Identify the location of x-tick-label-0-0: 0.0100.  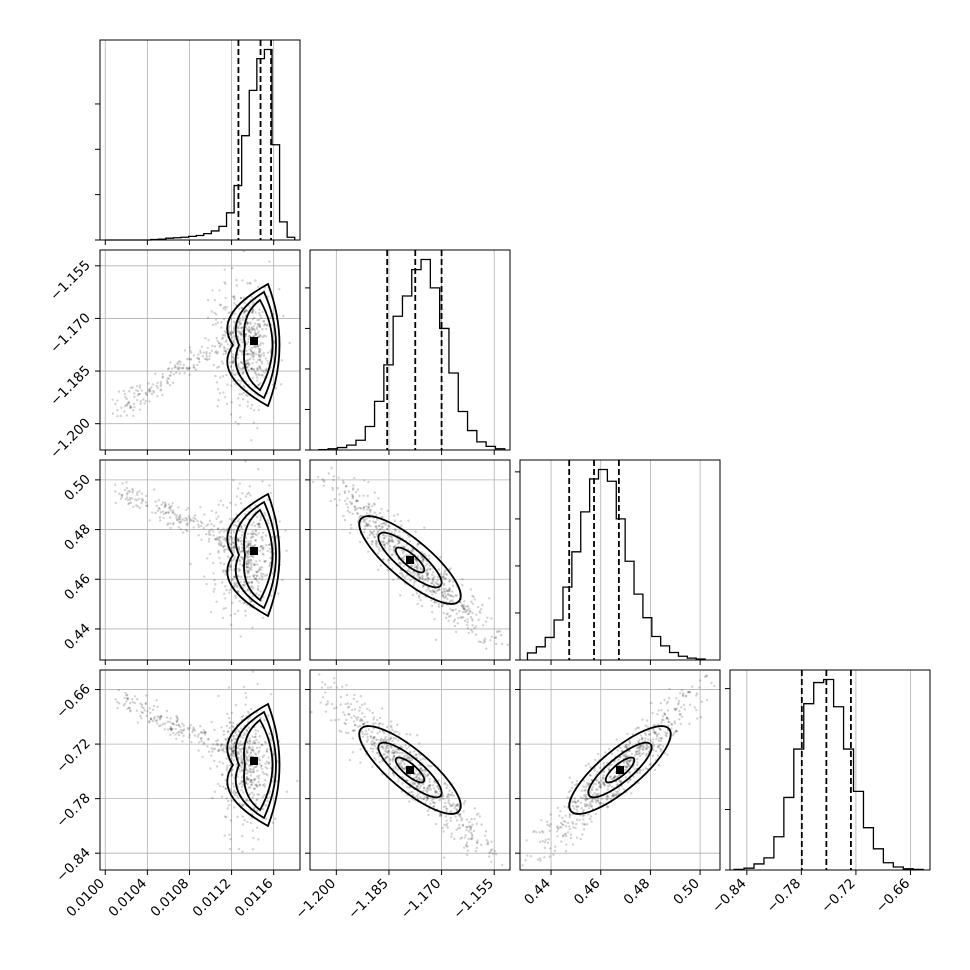
(85, 898).